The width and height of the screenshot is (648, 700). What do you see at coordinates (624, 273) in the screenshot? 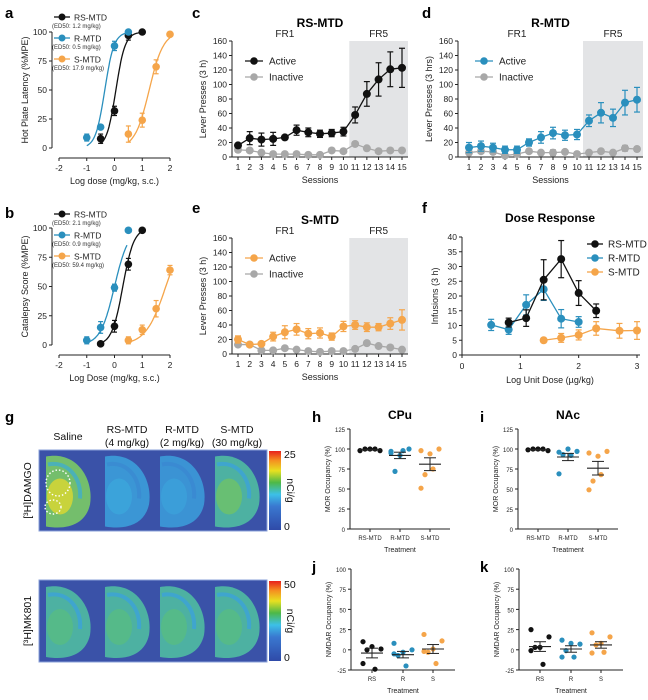
I see `legend-label: S-MTD` at bounding box center [624, 273].